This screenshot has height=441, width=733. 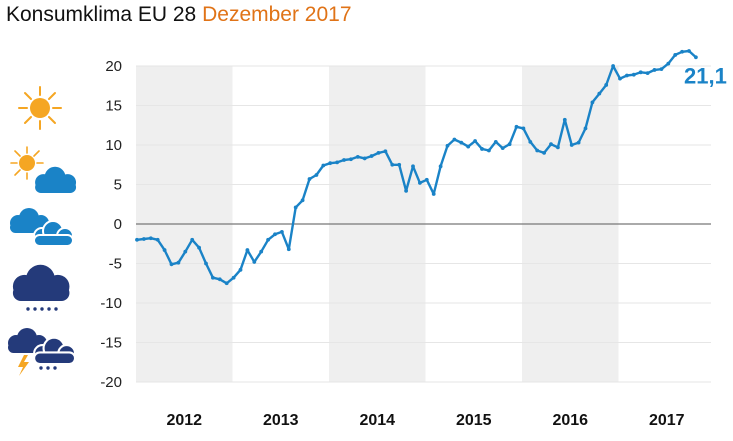 What do you see at coordinates (111, 382) in the screenshot?
I see `y-tick-label: -20` at bounding box center [111, 382].